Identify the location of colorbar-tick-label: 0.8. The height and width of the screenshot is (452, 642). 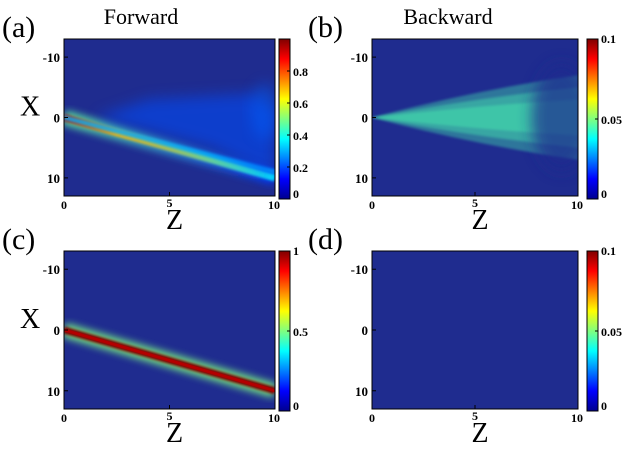
(300, 72).